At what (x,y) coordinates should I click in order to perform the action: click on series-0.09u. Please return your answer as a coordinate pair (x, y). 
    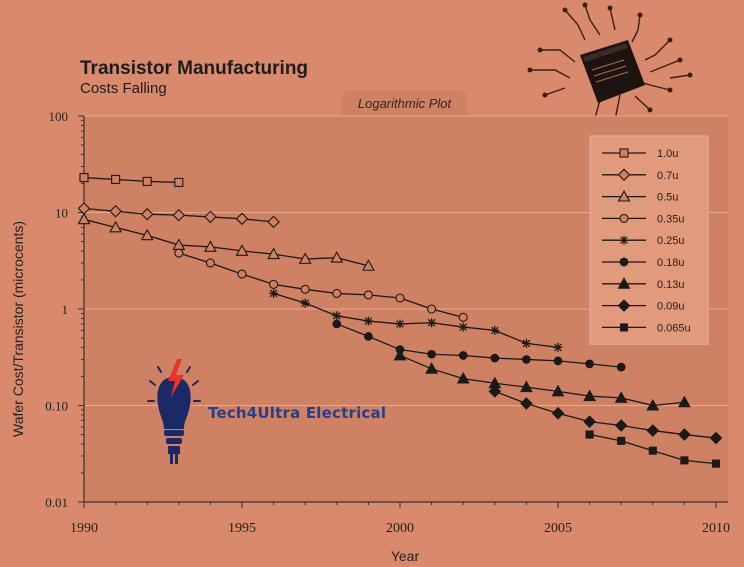
    Looking at the image, I should click on (605, 415).